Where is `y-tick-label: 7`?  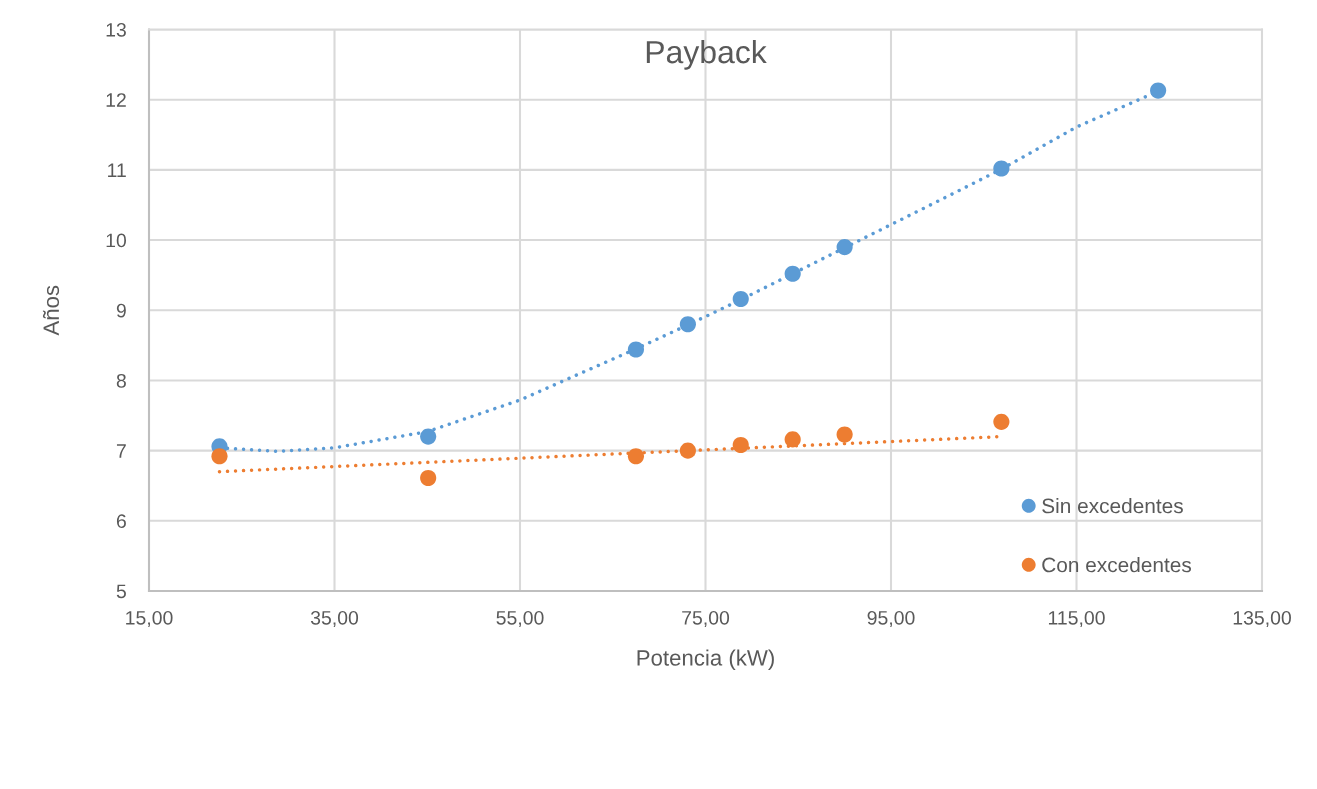 y-tick-label: 7 is located at coordinates (121, 451).